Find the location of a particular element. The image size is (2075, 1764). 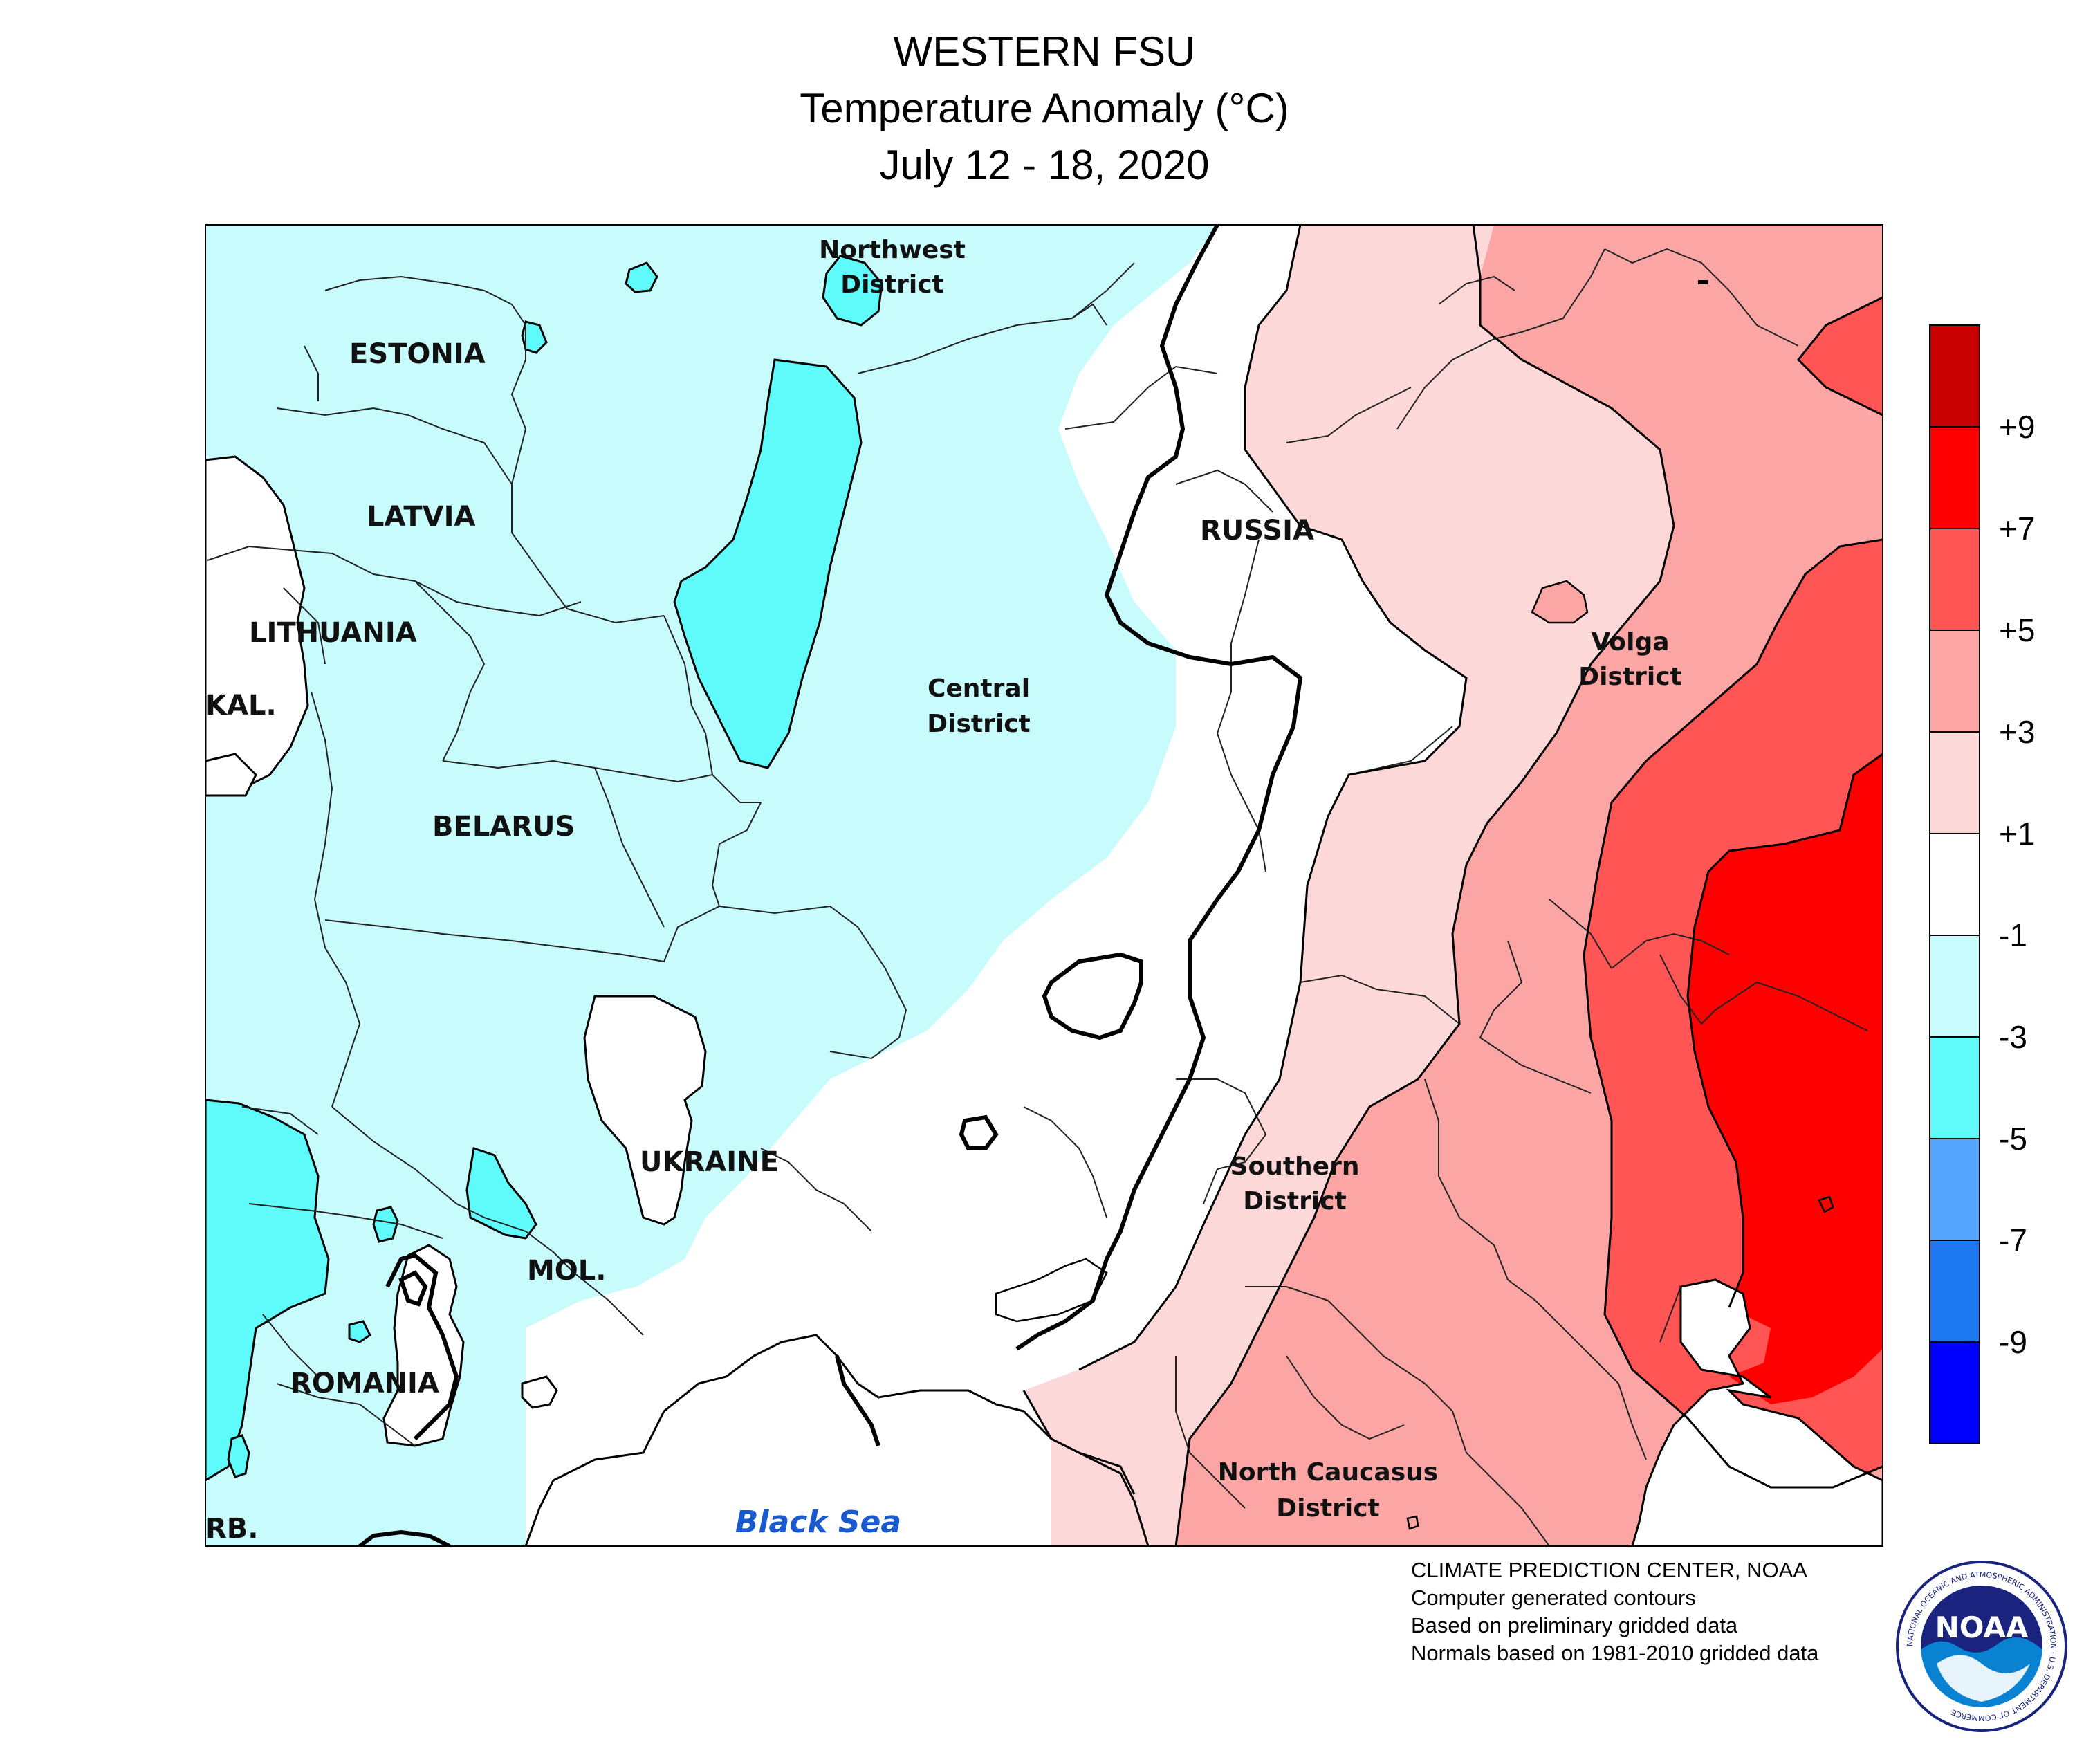

legend-tick-label: +5 is located at coordinates (2017, 630).